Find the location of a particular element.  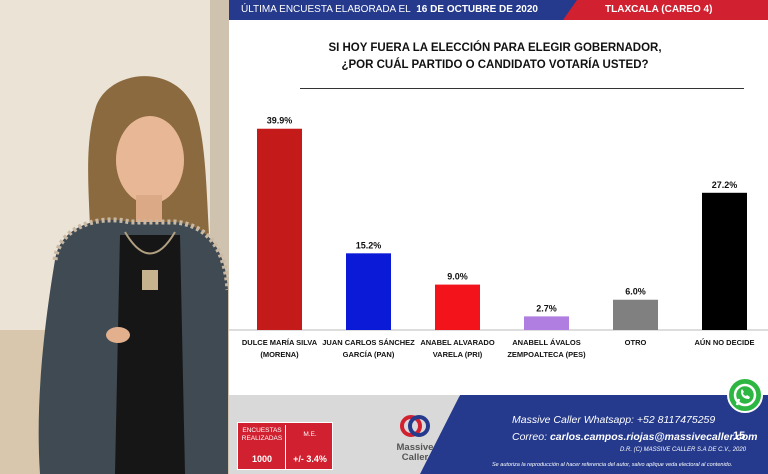

stats-divider is located at coordinates (285, 447).